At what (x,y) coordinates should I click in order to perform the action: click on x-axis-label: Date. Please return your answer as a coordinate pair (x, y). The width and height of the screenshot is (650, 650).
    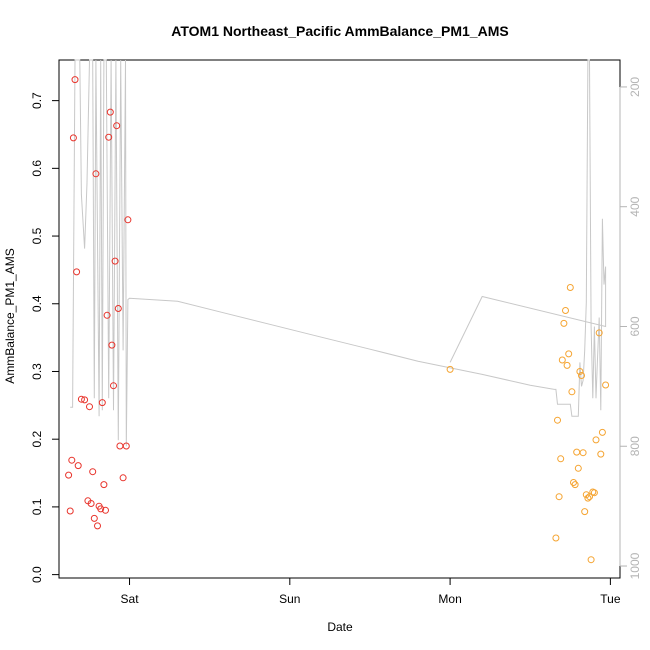
    Looking at the image, I should click on (340, 627).